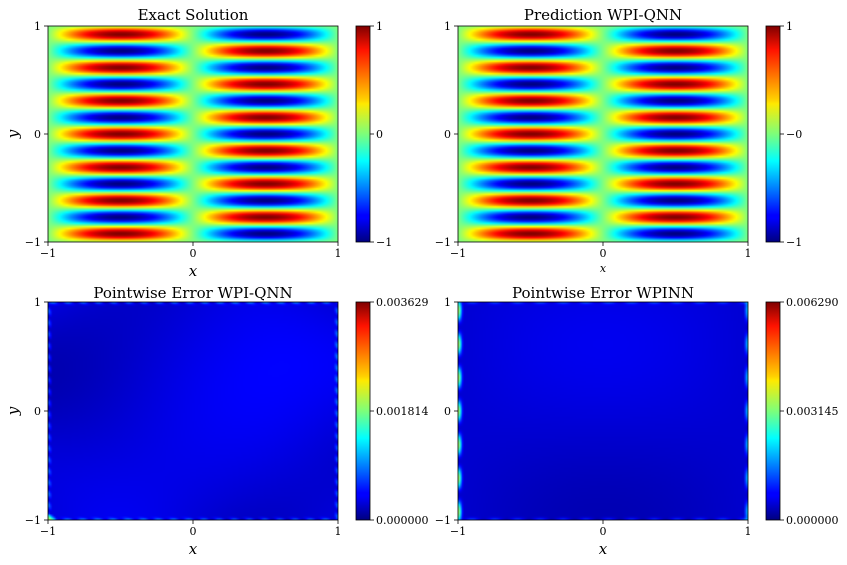 Image resolution: width=847 pixels, height=565 pixels. What do you see at coordinates (193, 15) in the screenshot?
I see `chart-title: Exact Solution` at bounding box center [193, 15].